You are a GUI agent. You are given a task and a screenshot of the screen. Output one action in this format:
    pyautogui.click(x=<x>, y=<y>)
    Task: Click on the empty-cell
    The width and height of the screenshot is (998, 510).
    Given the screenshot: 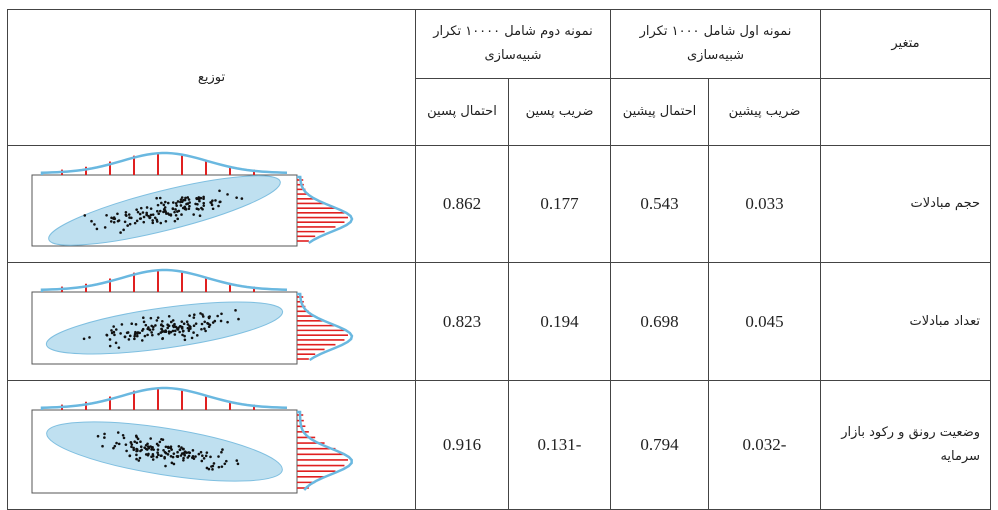 What is the action you would take?
    pyautogui.click(x=906, y=112)
    